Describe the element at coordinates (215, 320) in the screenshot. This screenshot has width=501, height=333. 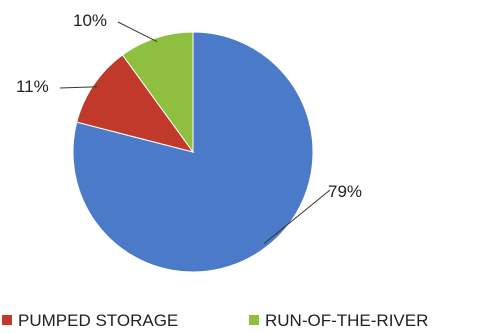
I see `legend: PUMPED STORAGE RUN-OF-THE-RIVER` at that location.